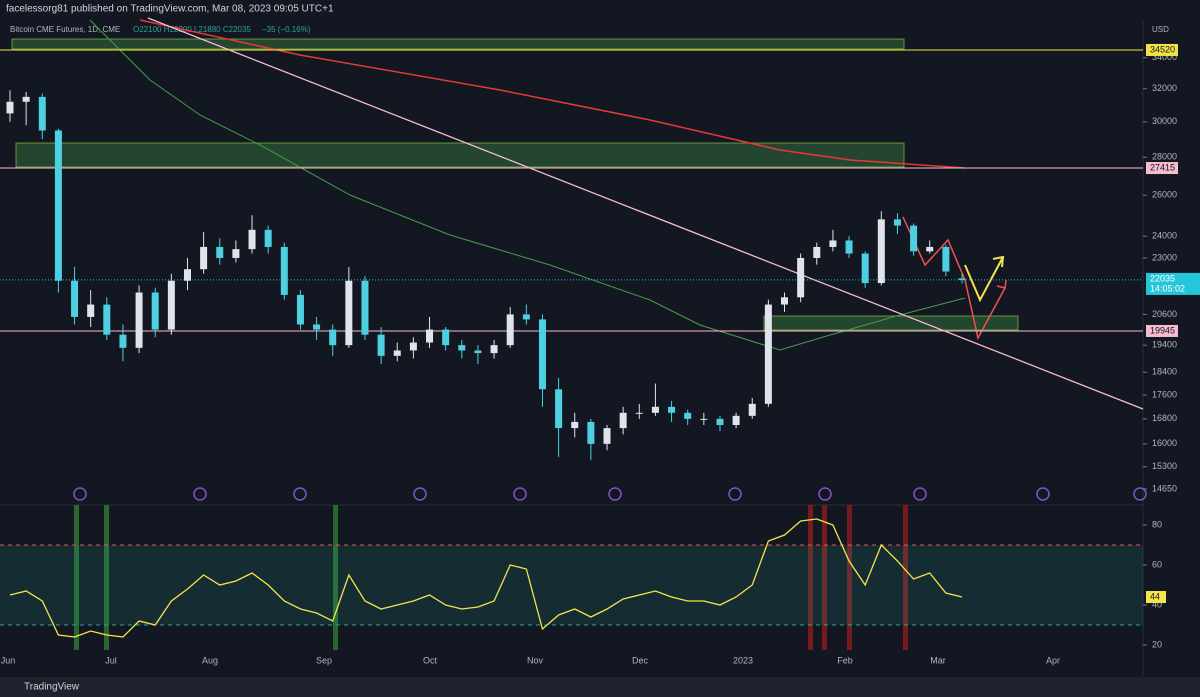 Image resolution: width=1200 pixels, height=697 pixels. I want to click on last-price-box, so click(1173, 283).